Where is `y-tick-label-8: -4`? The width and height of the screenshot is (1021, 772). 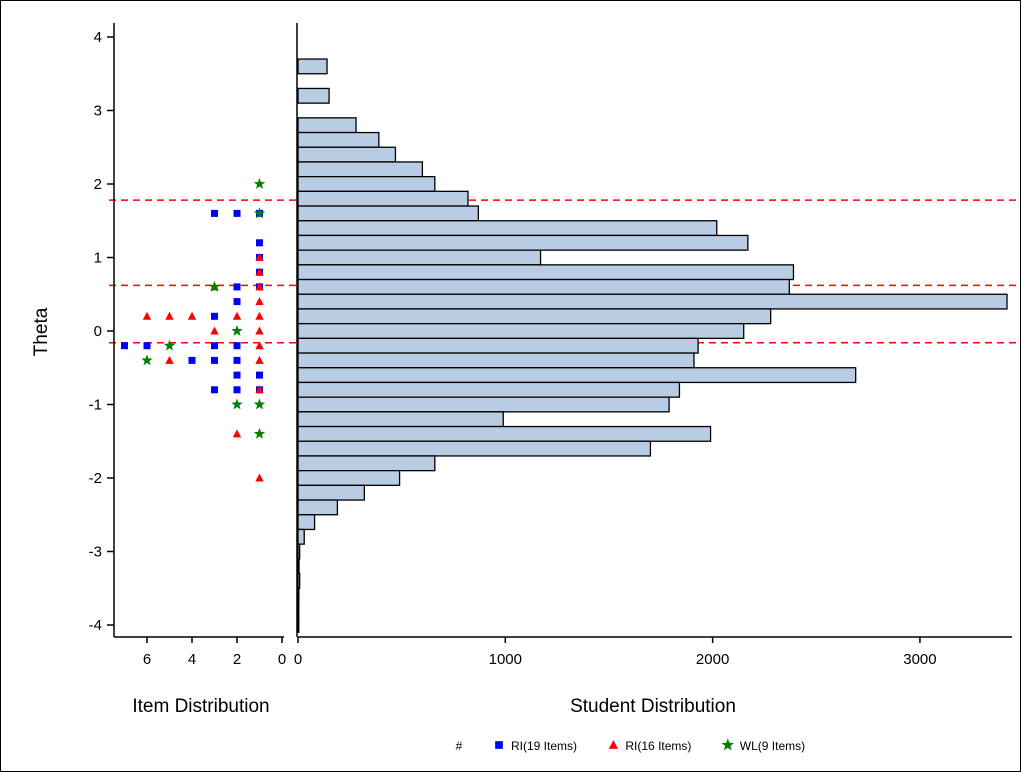 y-tick-label-8: -4 is located at coordinates (95, 625).